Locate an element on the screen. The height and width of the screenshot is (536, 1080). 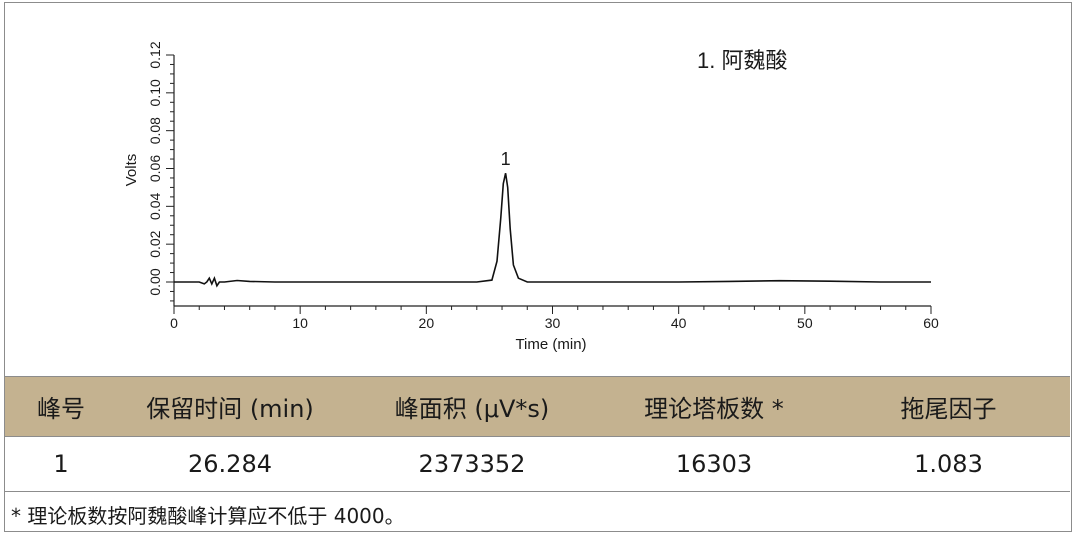
y-tick-label: 0.08 is located at coordinates (155, 130).